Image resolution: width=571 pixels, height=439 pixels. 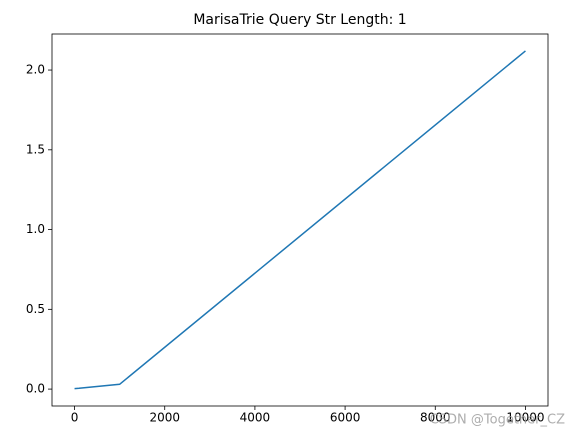 What do you see at coordinates (35, 309) in the screenshot?
I see `y-tick-label: 0.5` at bounding box center [35, 309].